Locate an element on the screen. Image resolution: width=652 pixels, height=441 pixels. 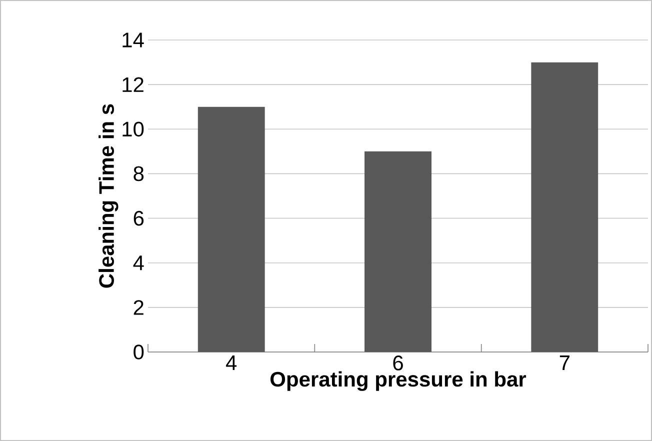
y-tick-label: 2 is located at coordinates (139, 307).